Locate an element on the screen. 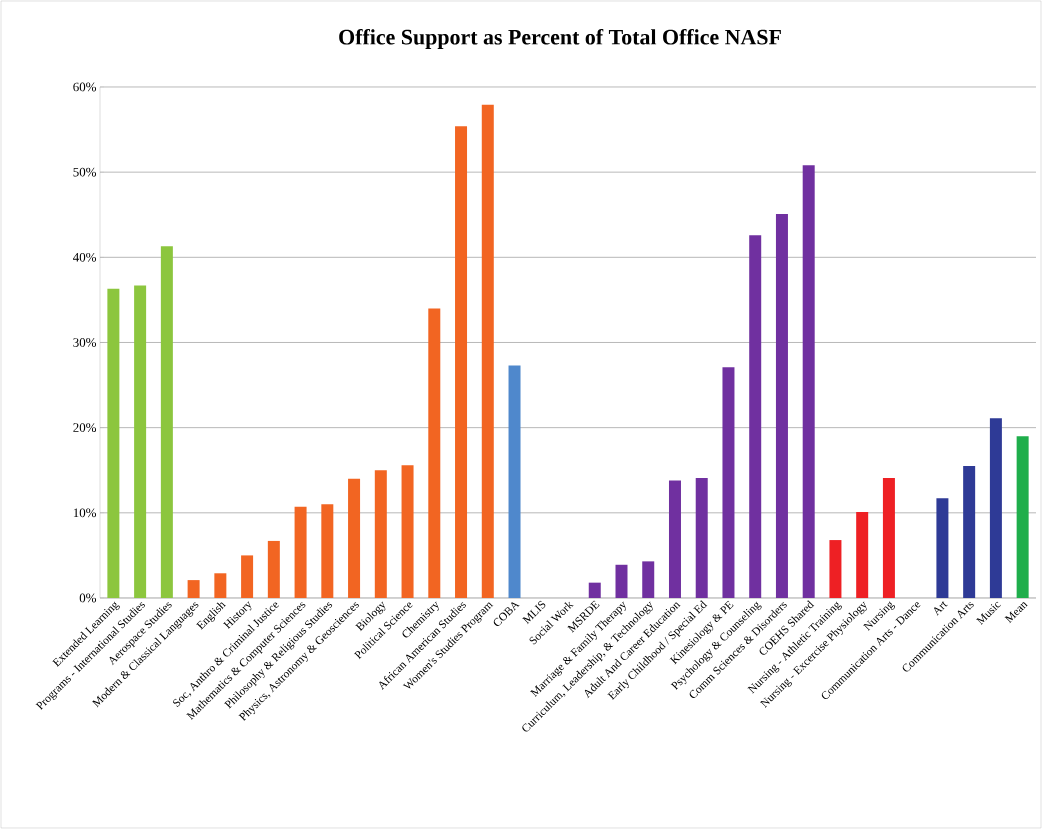 This screenshot has width=1042, height=829. chart-title: Office Support as Percent of Total Office NASF is located at coordinates (560, 39).